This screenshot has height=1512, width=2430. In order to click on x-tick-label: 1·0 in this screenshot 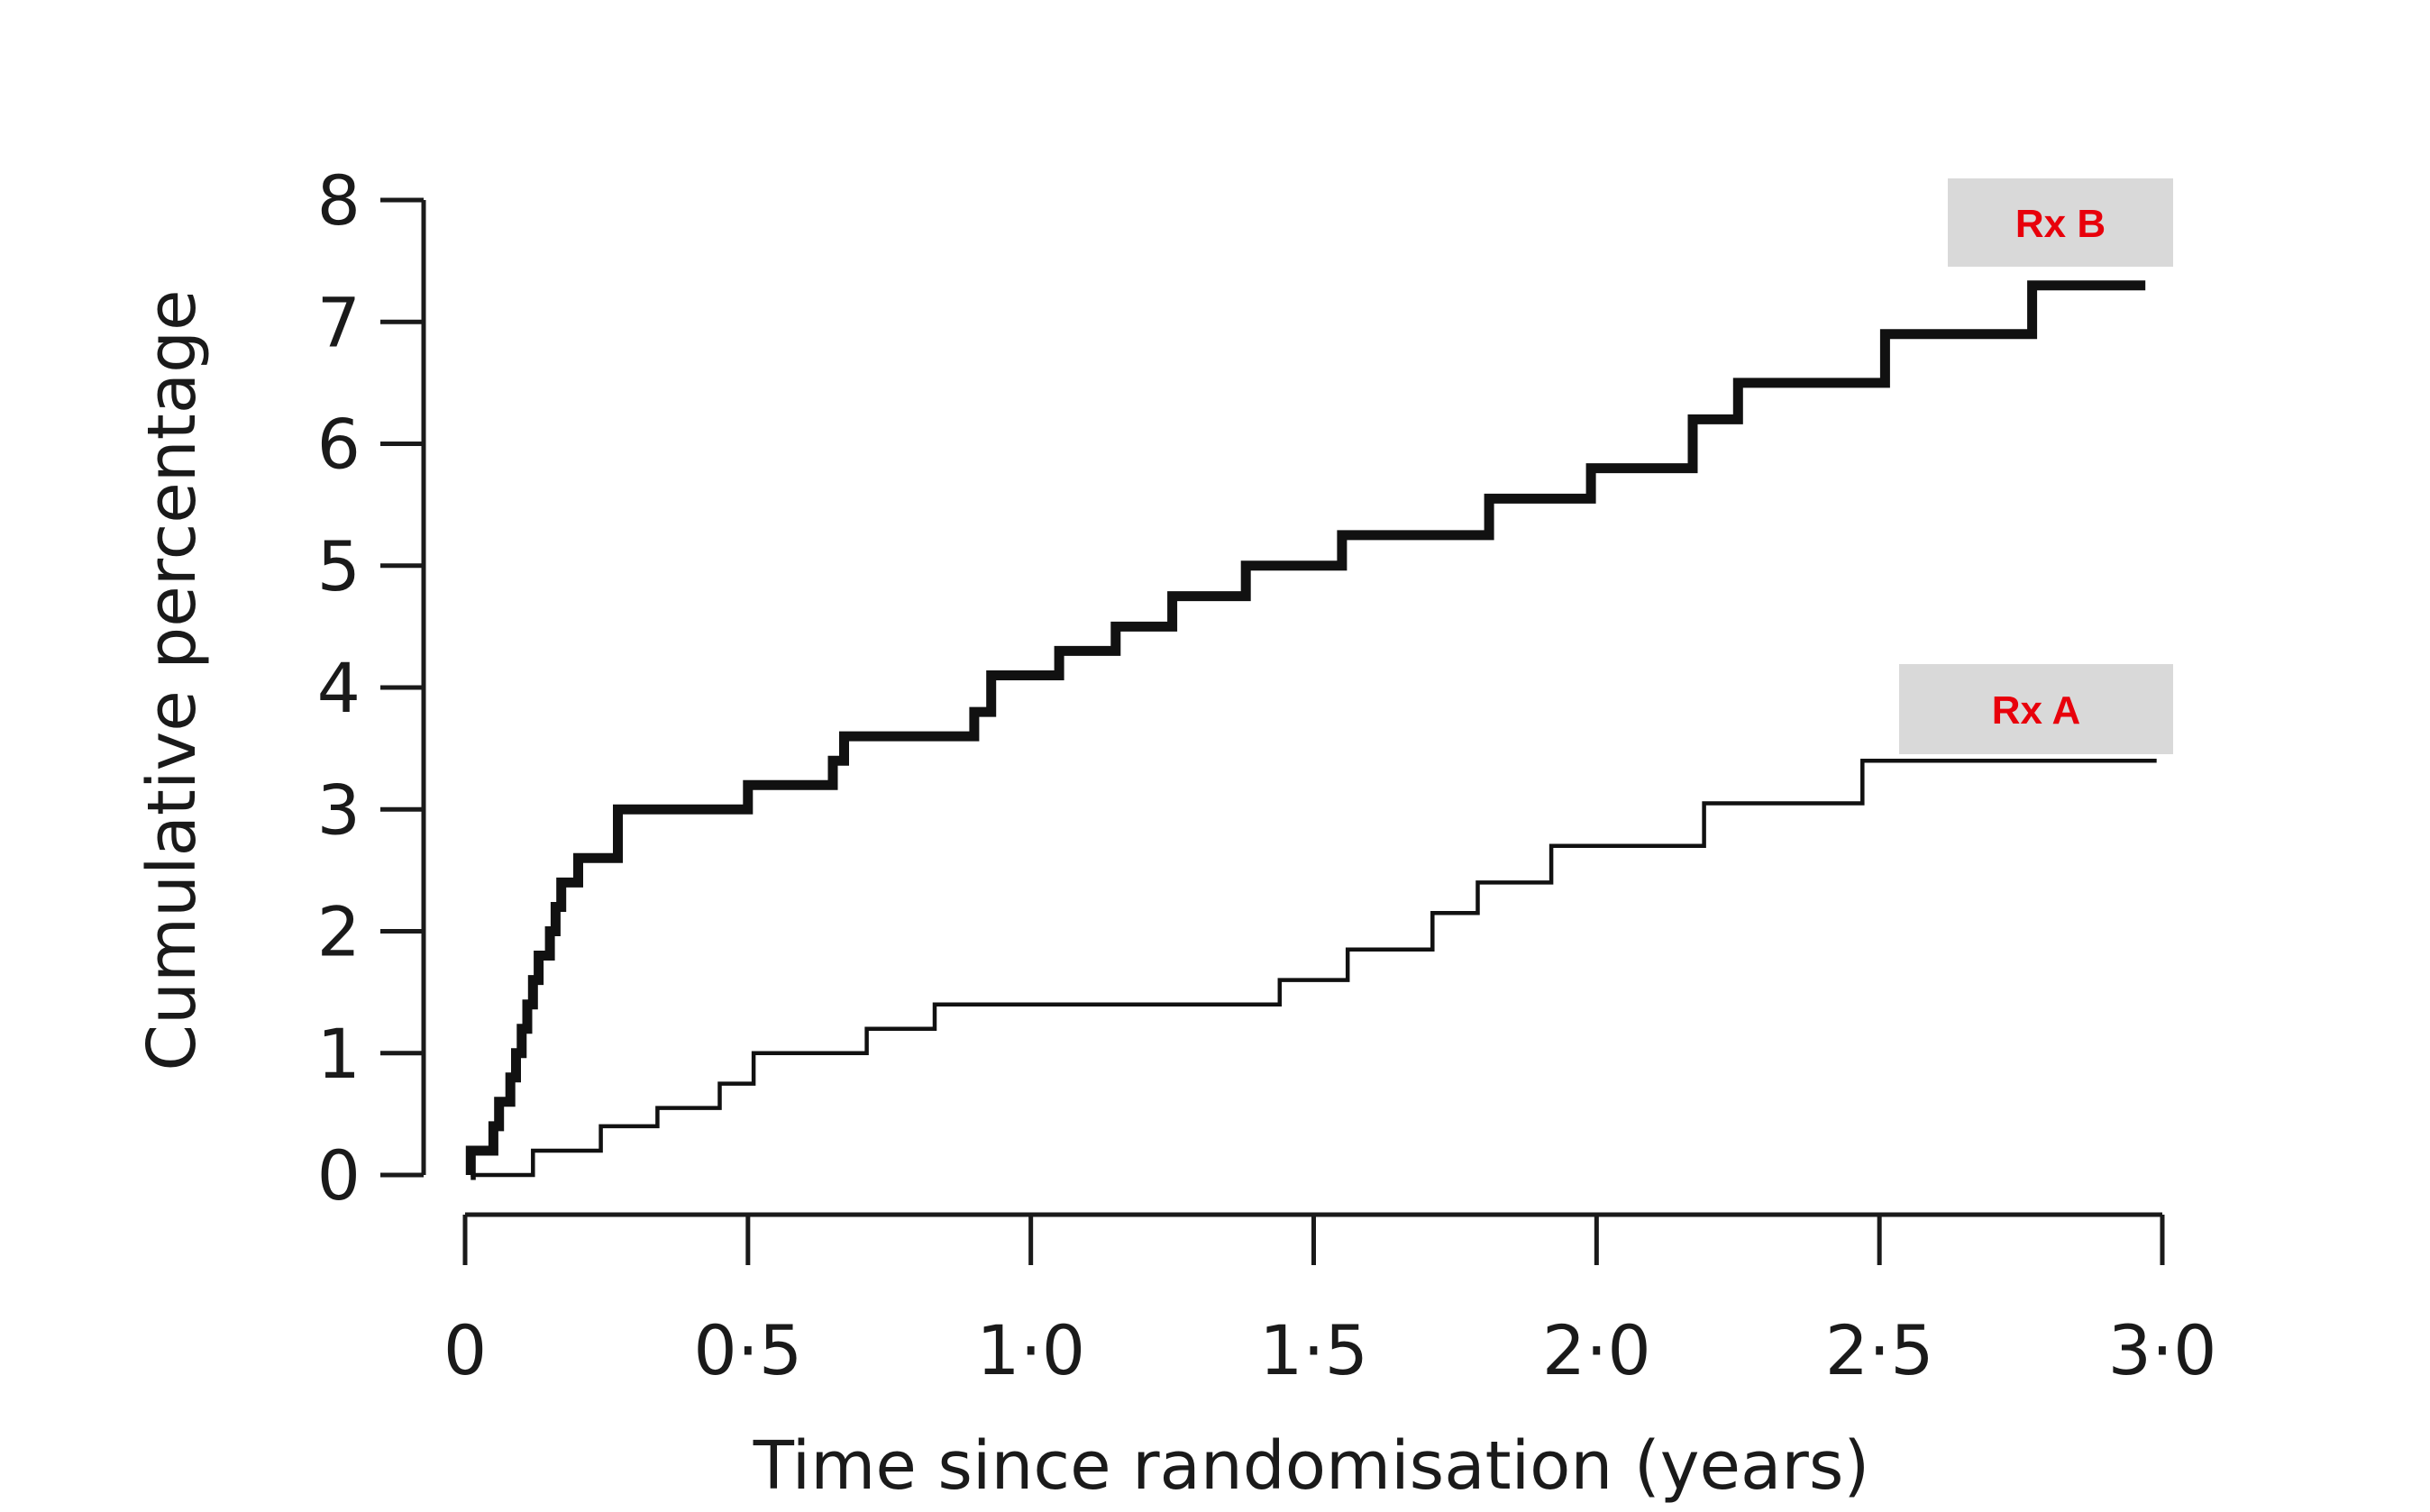, I will do `click(1030, 1350)`.